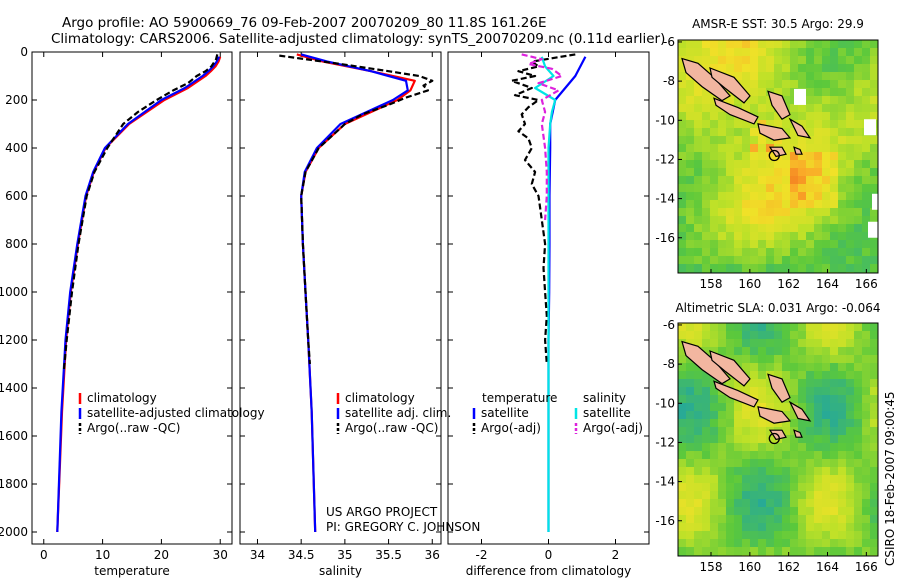 The height and width of the screenshot is (580, 900). What do you see at coordinates (14, 532) in the screenshot?
I see `depth-tick-label: 2000` at bounding box center [14, 532].